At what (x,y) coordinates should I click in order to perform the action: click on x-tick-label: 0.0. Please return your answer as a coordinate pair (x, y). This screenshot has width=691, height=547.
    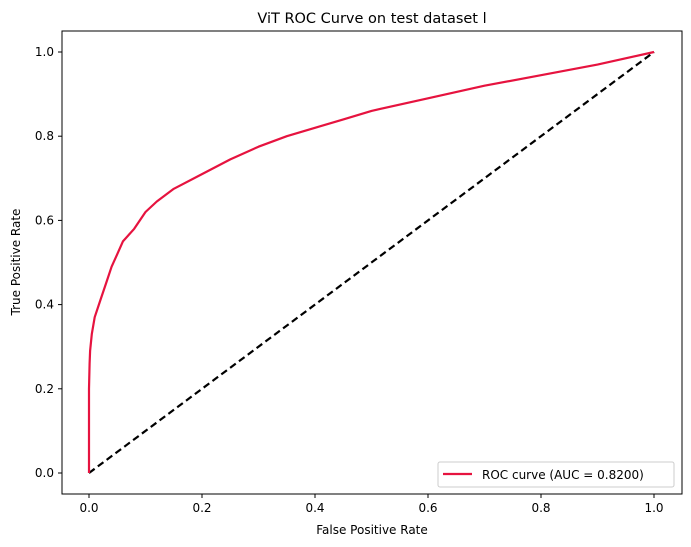
    Looking at the image, I should click on (88, 508).